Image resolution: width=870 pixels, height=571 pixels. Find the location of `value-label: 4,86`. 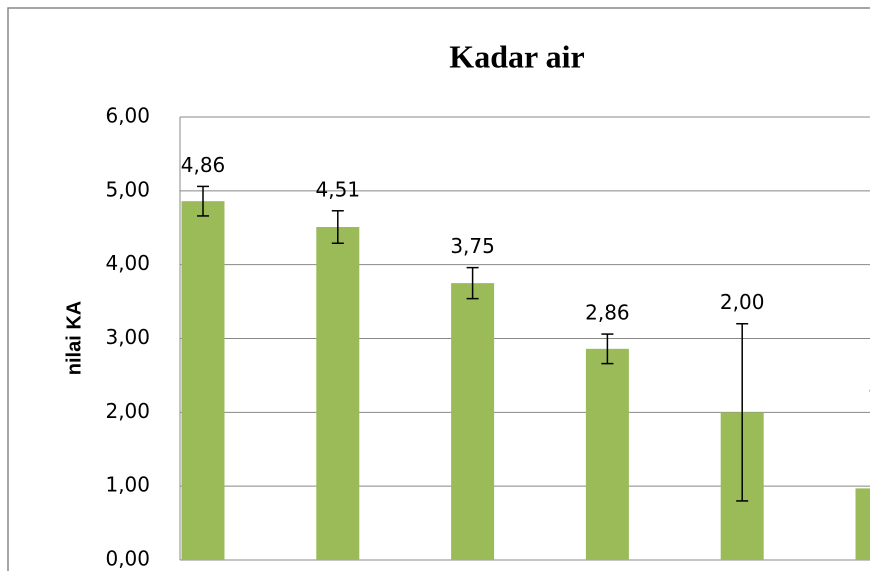

value-label: 4,86 is located at coordinates (203, 165).